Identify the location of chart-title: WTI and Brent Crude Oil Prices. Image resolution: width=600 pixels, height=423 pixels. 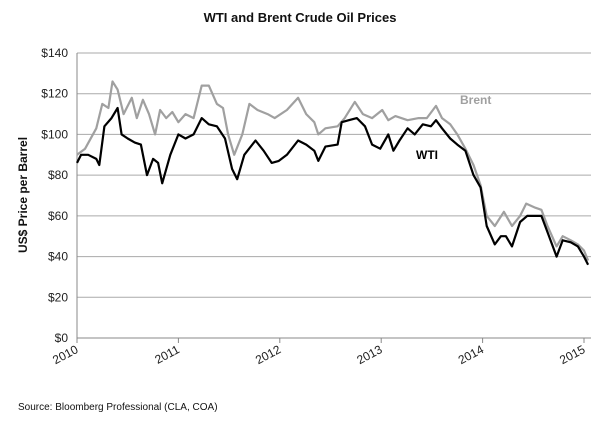
(300, 17).